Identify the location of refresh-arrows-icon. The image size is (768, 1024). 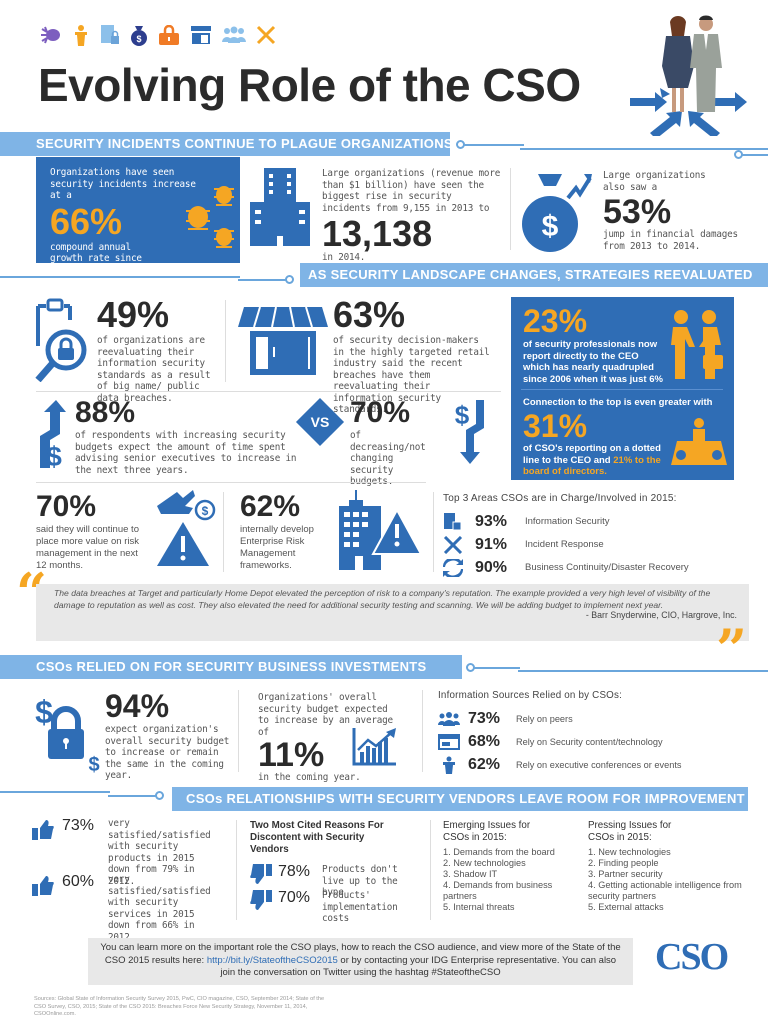
(453, 567).